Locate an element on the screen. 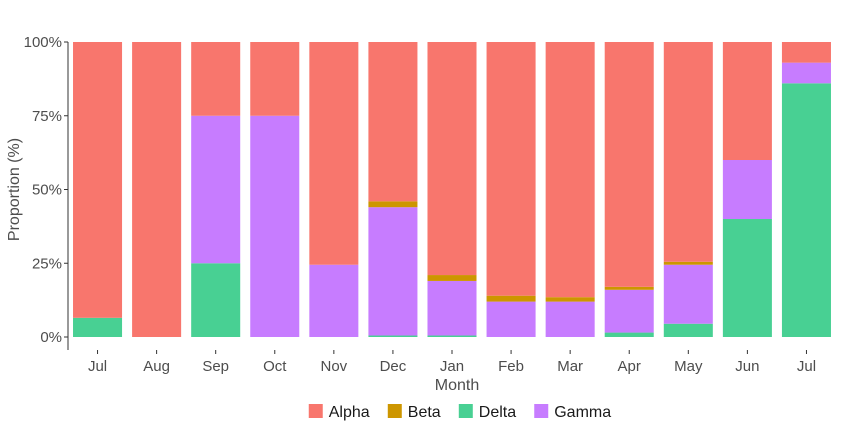  x-axis-title: Month is located at coordinates (457, 385).